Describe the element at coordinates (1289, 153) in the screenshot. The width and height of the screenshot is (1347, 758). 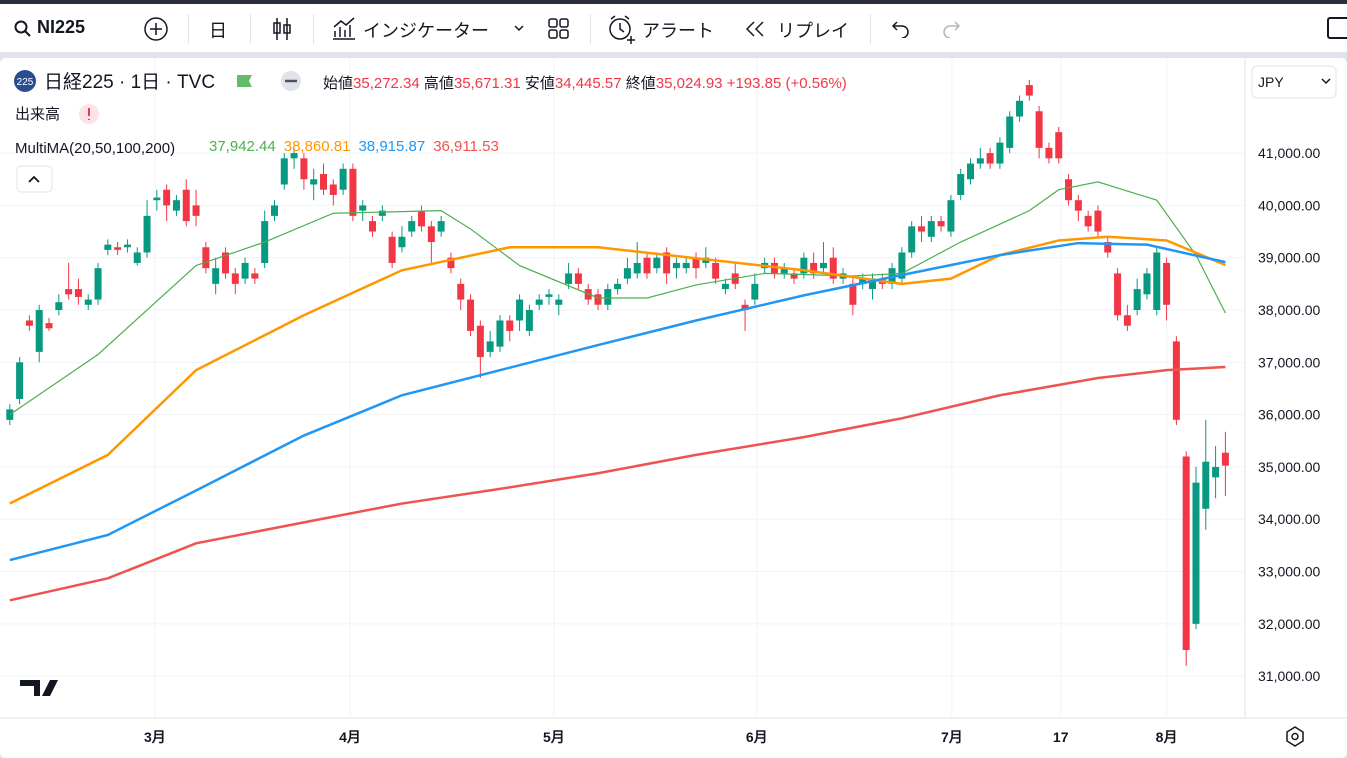
I see `y-tick-label: 41,000.00` at that location.